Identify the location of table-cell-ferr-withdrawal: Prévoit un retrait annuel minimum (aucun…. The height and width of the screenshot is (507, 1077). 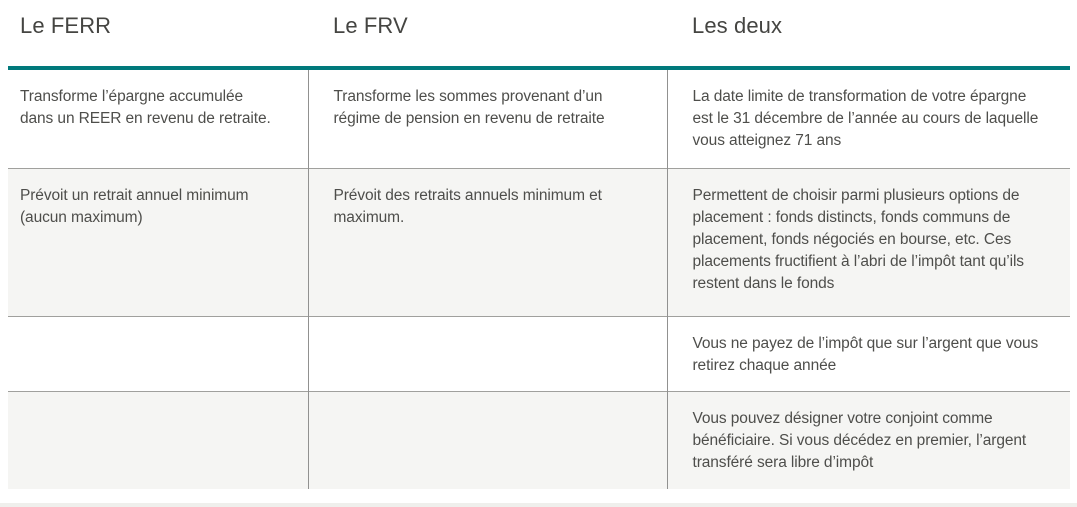
(158, 241).